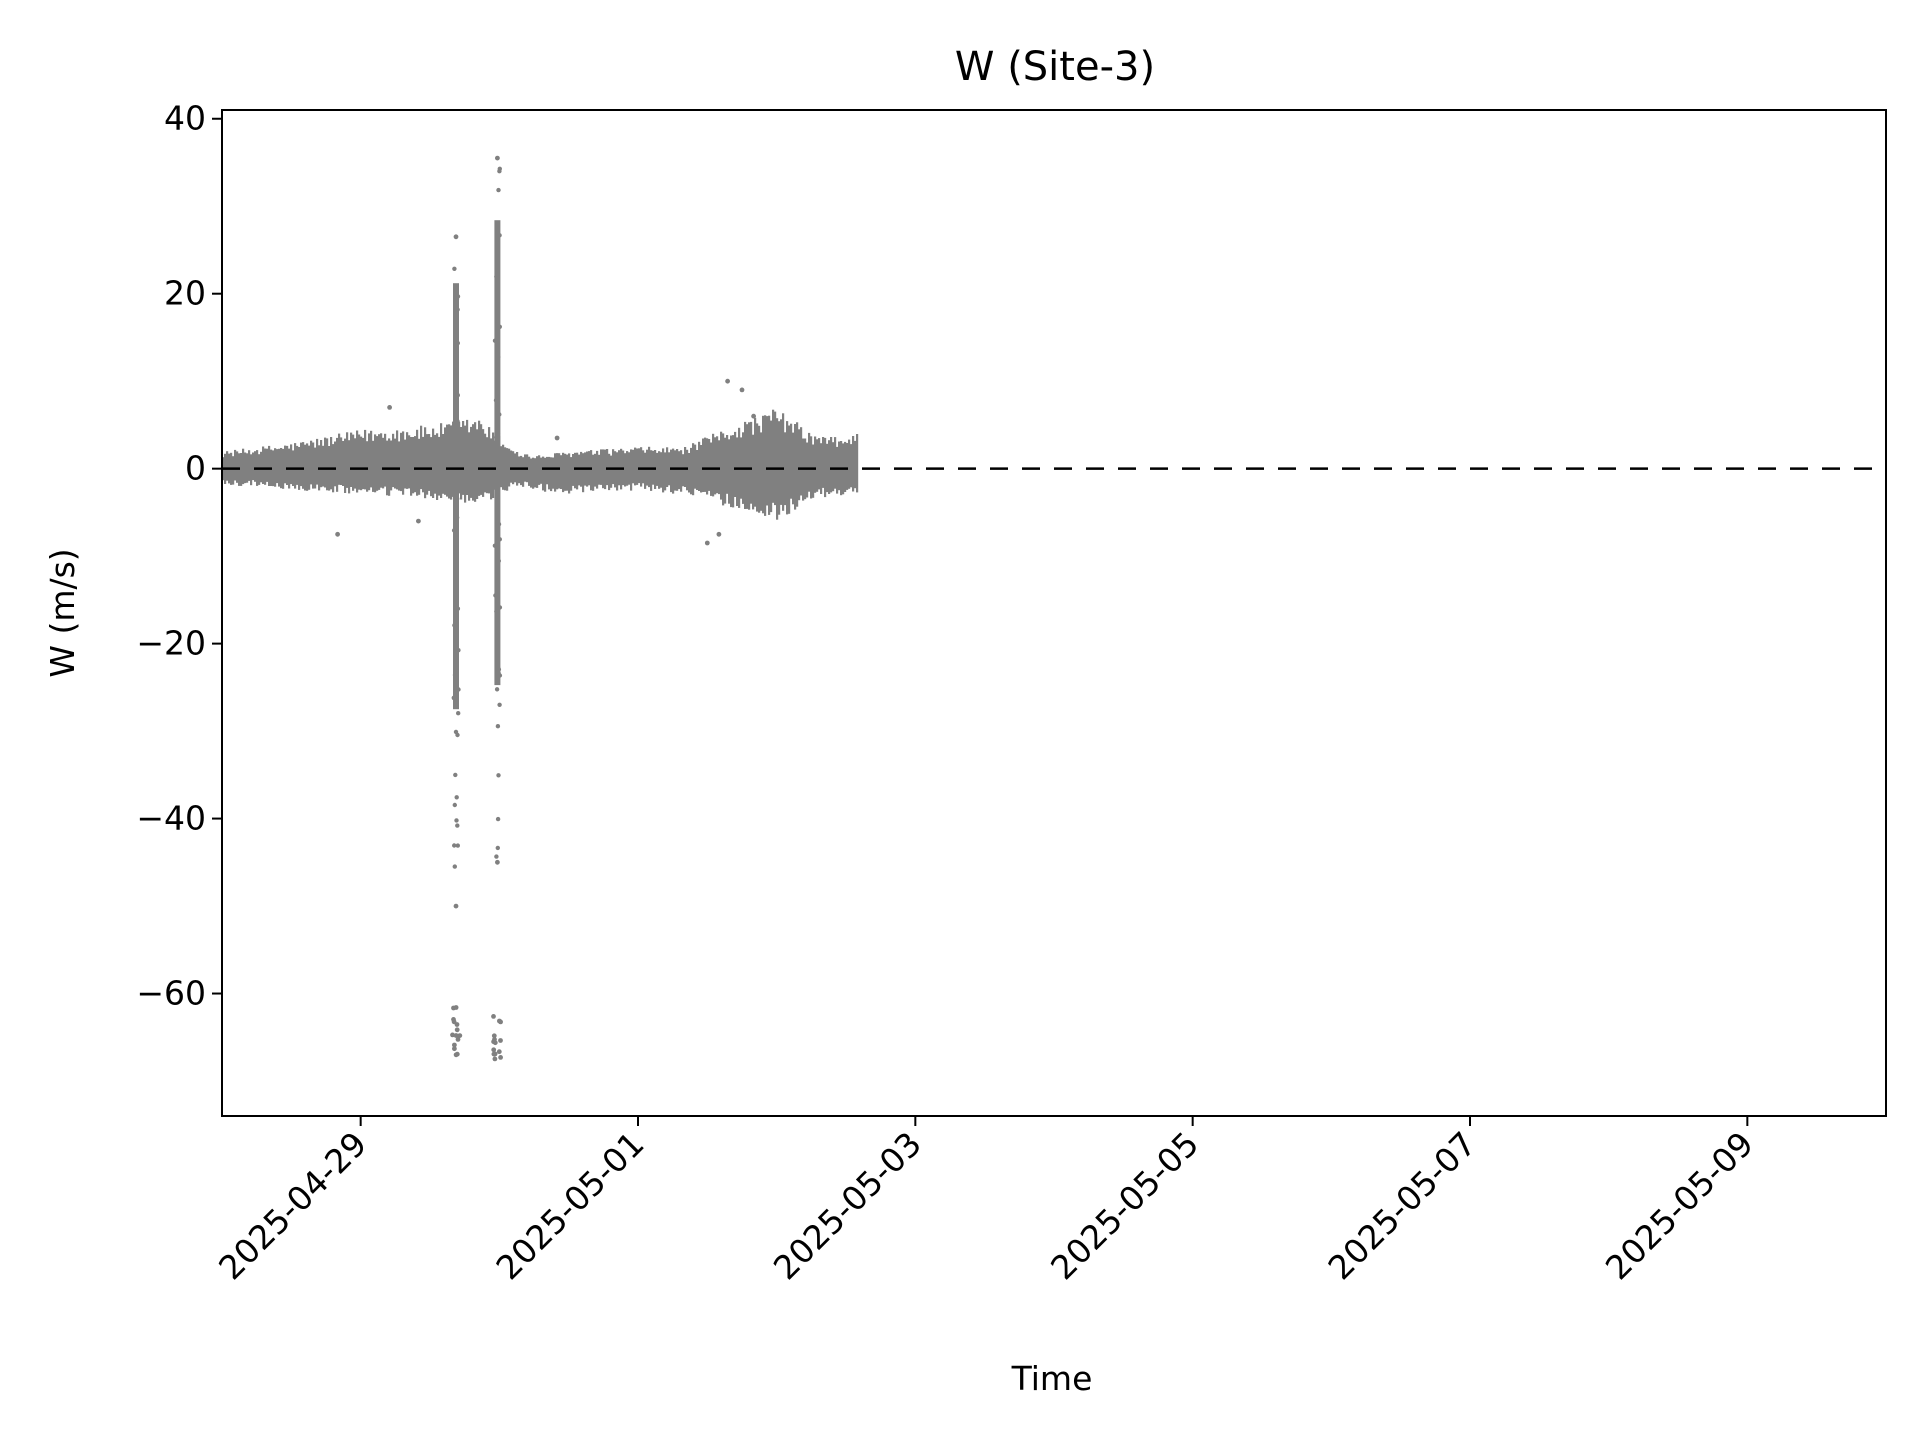 This screenshot has width=1920, height=1440. Describe the element at coordinates (179, 556) in the screenshot. I see `y-axis: 40 20 0 −20 −40 −60` at that location.